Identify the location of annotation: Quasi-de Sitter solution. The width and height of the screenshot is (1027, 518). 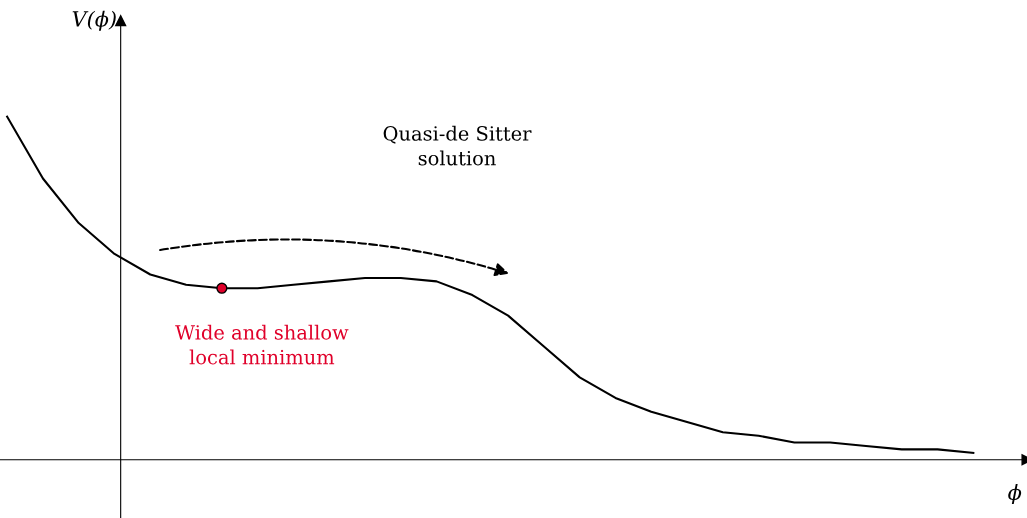
(457, 145).